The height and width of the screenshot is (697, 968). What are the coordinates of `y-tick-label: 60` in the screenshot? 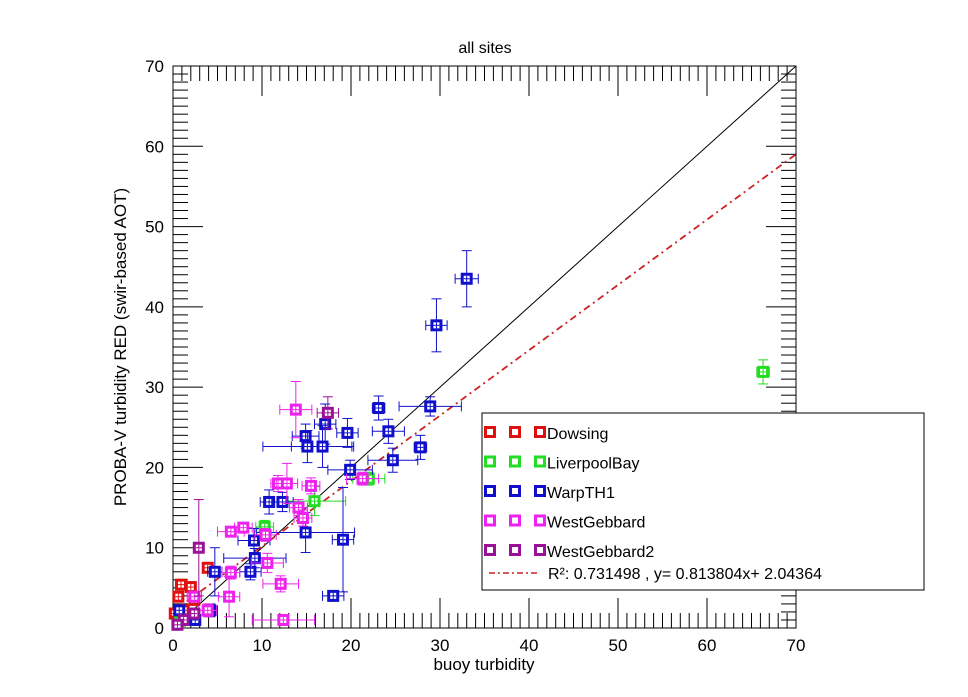 It's located at (154, 146).